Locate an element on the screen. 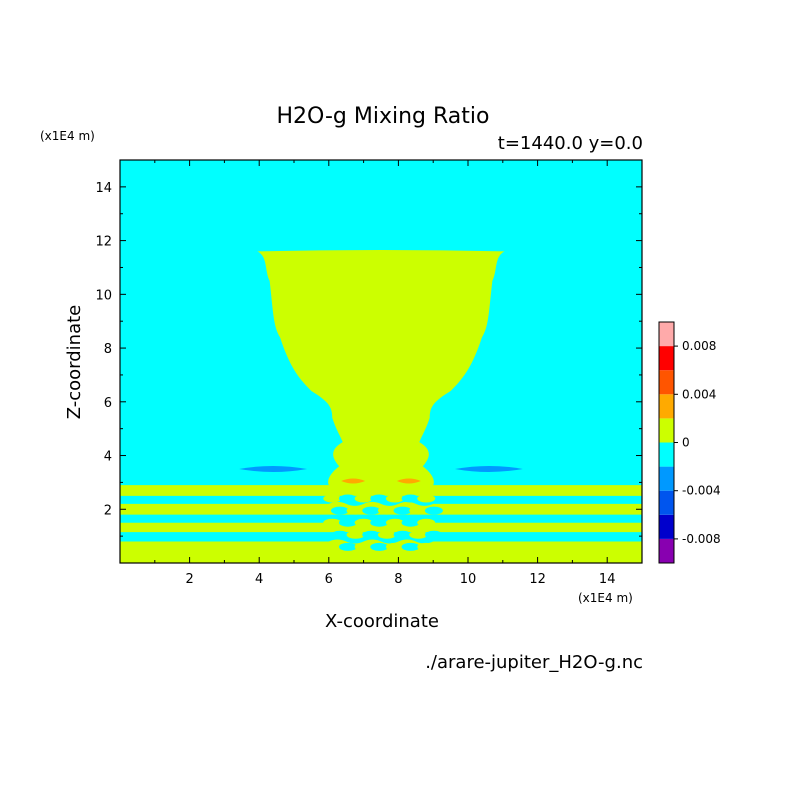 The height and width of the screenshot is (804, 804). x-tick-label: 6 is located at coordinates (329, 579).